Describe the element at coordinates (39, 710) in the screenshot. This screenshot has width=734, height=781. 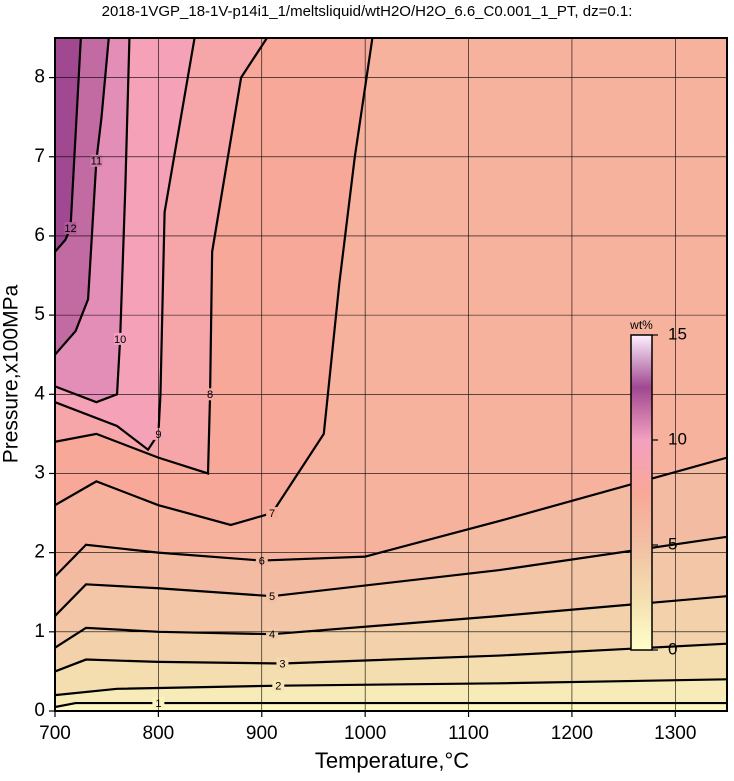
I see `y-tick-label: 0` at that location.